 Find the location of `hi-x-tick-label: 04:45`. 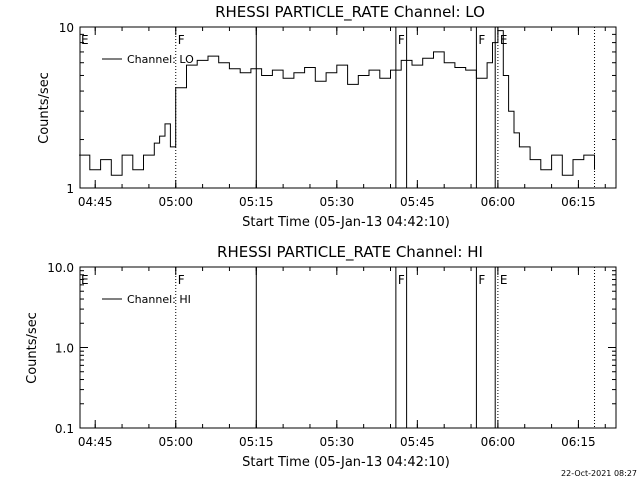

hi-x-tick-label: 04:45 is located at coordinates (95, 442).